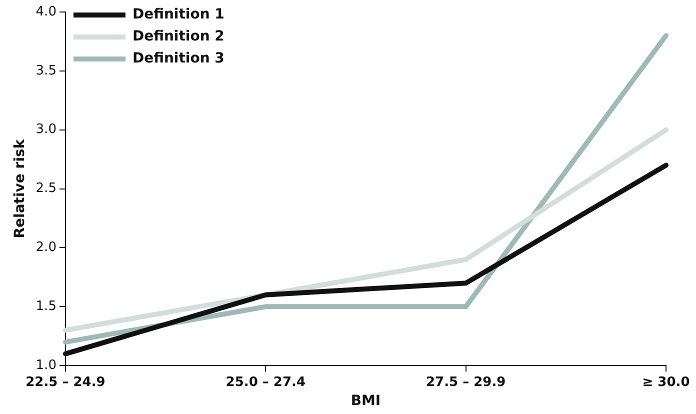  What do you see at coordinates (178, 14) in the screenshot?
I see `legend-label: Definition 1` at bounding box center [178, 14].